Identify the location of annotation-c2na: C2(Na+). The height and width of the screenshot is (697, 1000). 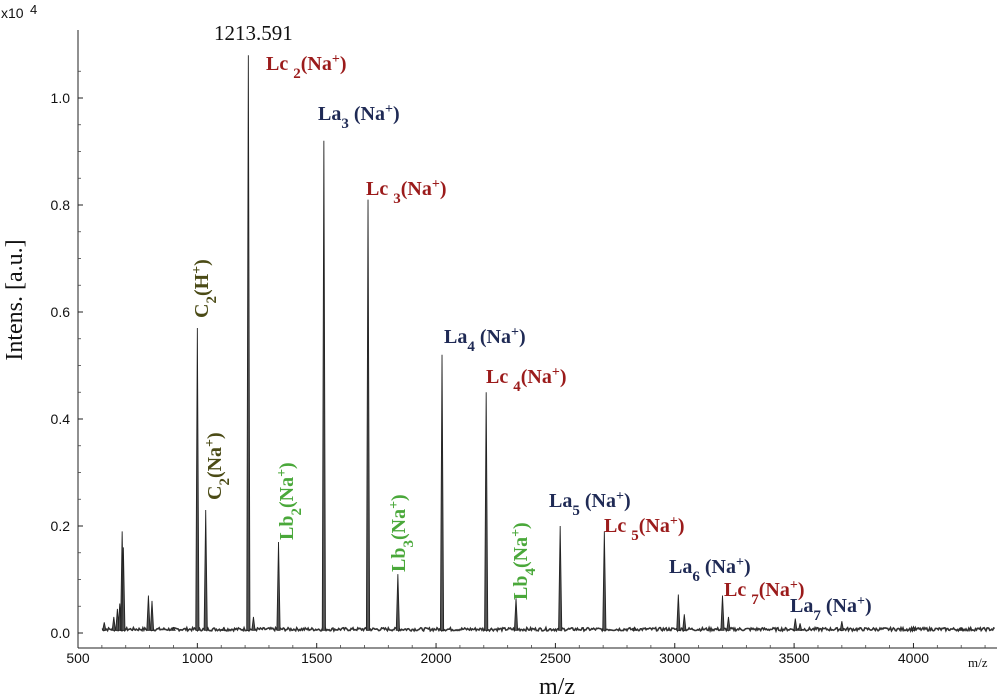
(218, 466).